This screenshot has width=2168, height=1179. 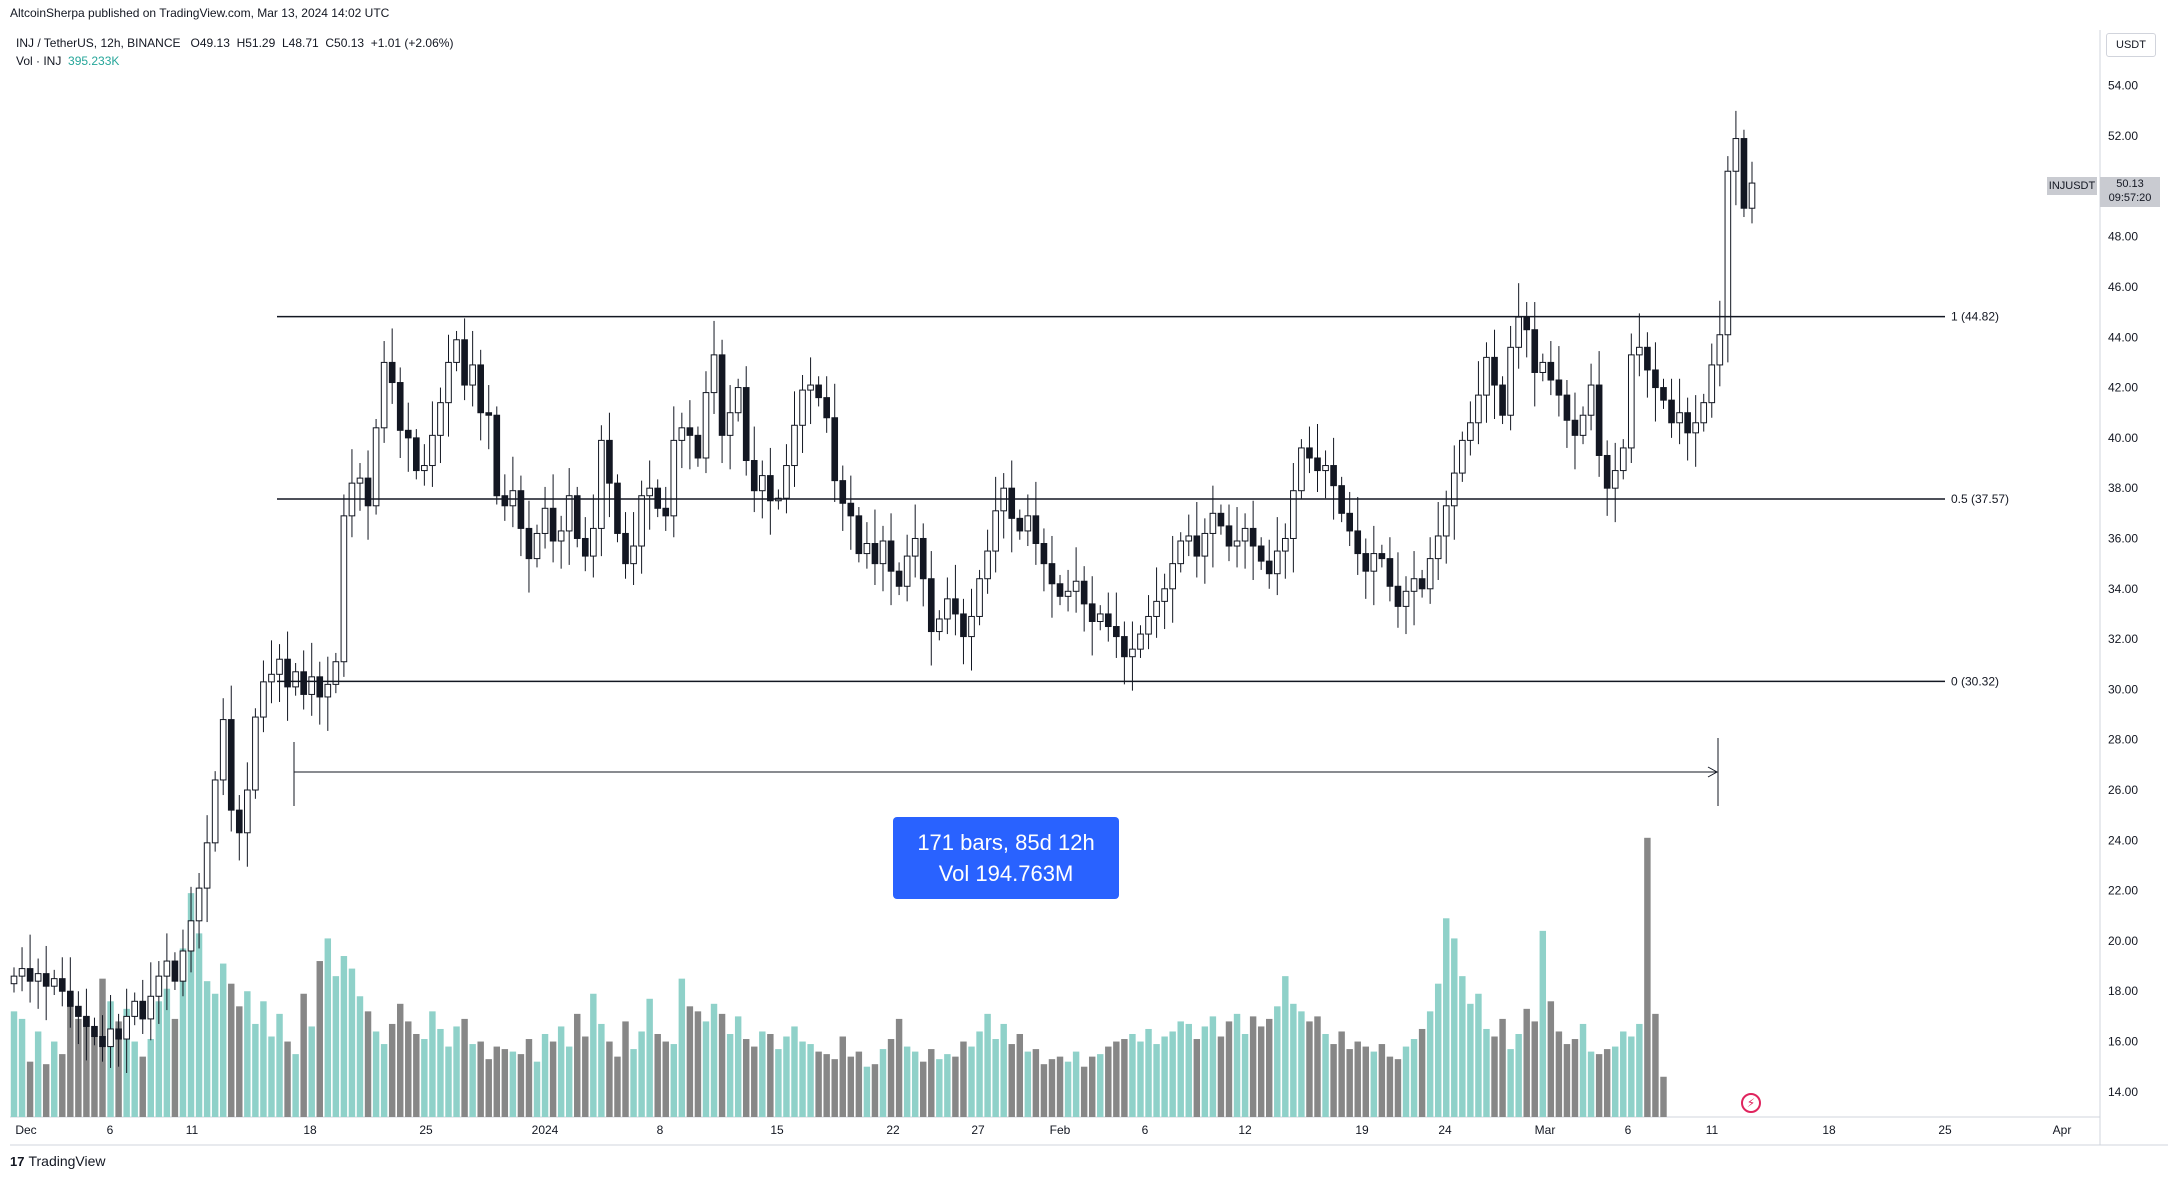 I want to click on price-tick-label: 24.00, so click(x=2123, y=840).